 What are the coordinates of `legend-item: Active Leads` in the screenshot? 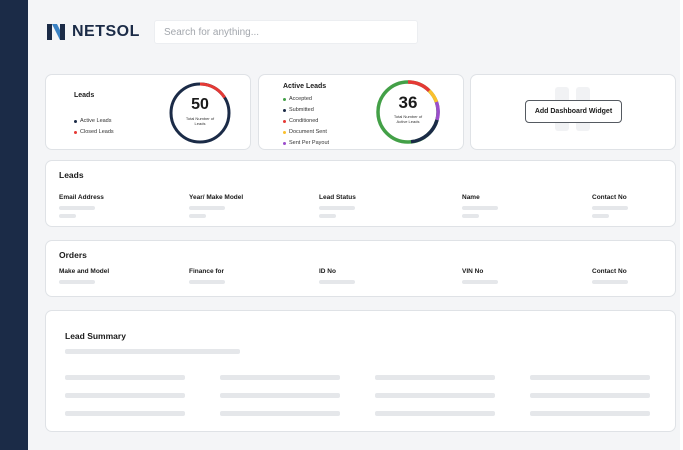 It's located at (94, 121).